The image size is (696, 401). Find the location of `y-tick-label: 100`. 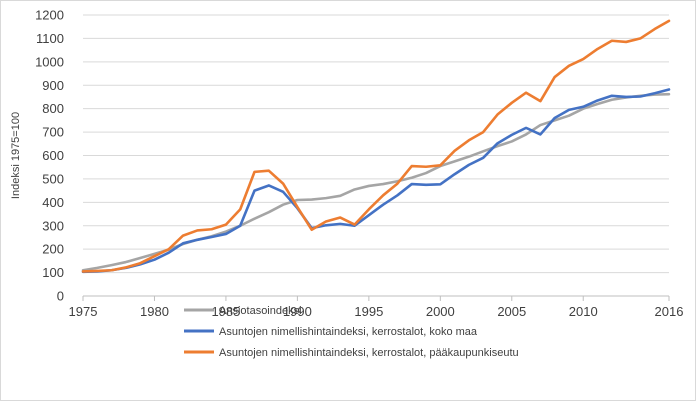

y-tick-label: 100 is located at coordinates (53, 272).